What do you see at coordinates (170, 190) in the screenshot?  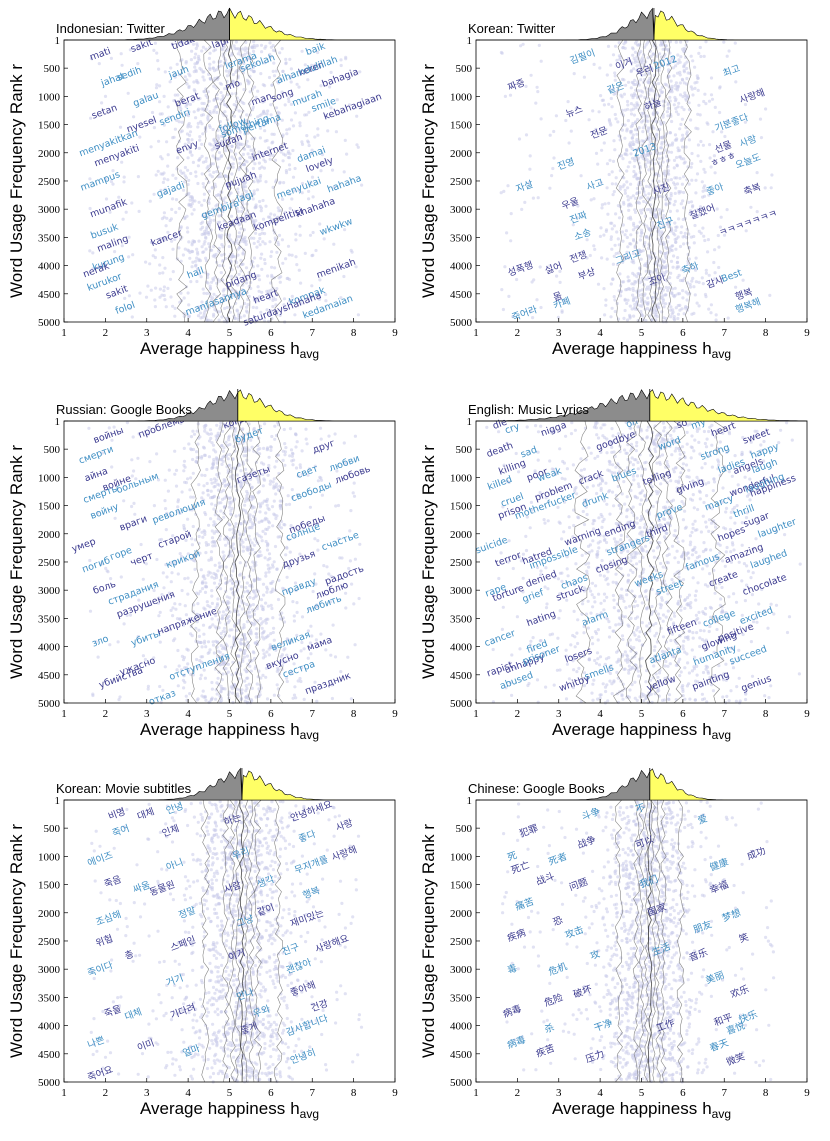 I see `word-label: gajadi` at bounding box center [170, 190].